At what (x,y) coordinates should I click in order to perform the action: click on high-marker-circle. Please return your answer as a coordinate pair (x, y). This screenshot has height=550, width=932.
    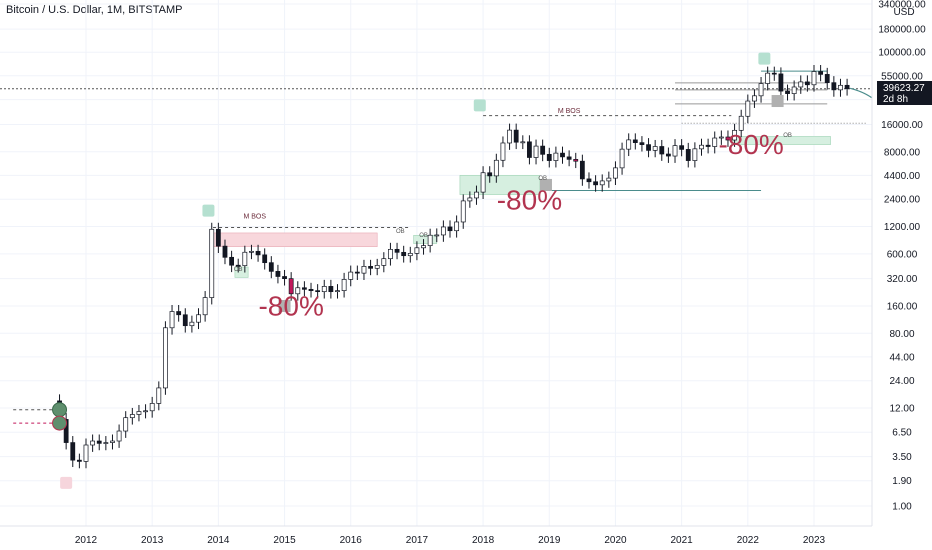
    Looking at the image, I should click on (60, 410).